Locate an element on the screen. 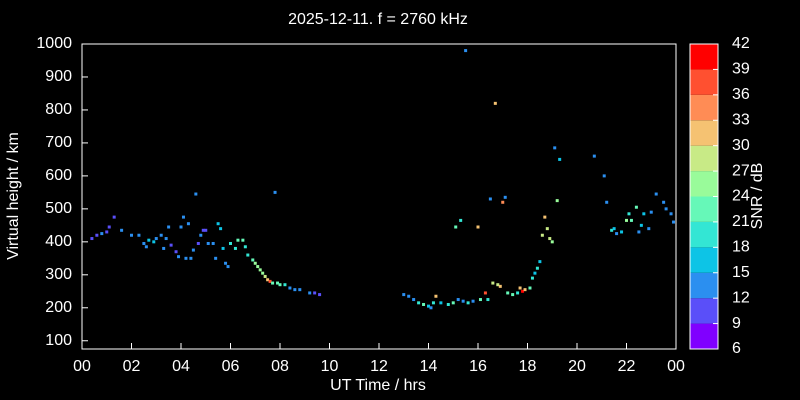  x-axis-label: UT Time / hrs is located at coordinates (378, 385).